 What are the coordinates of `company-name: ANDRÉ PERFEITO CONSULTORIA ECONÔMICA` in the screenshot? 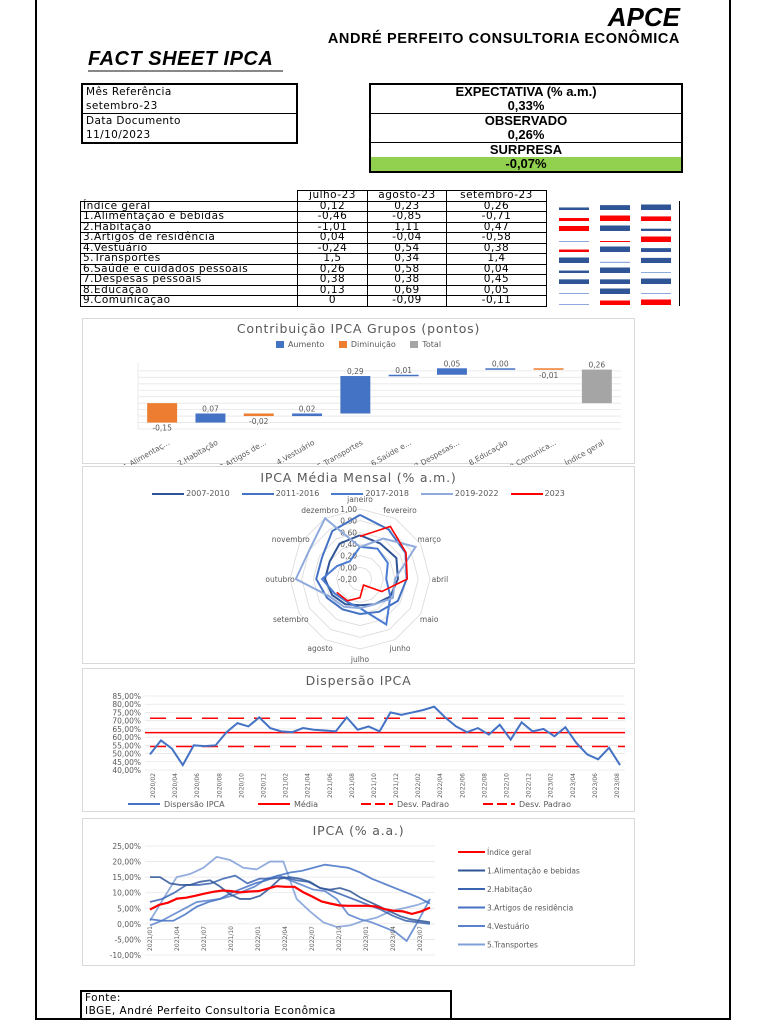 It's located at (503, 39).